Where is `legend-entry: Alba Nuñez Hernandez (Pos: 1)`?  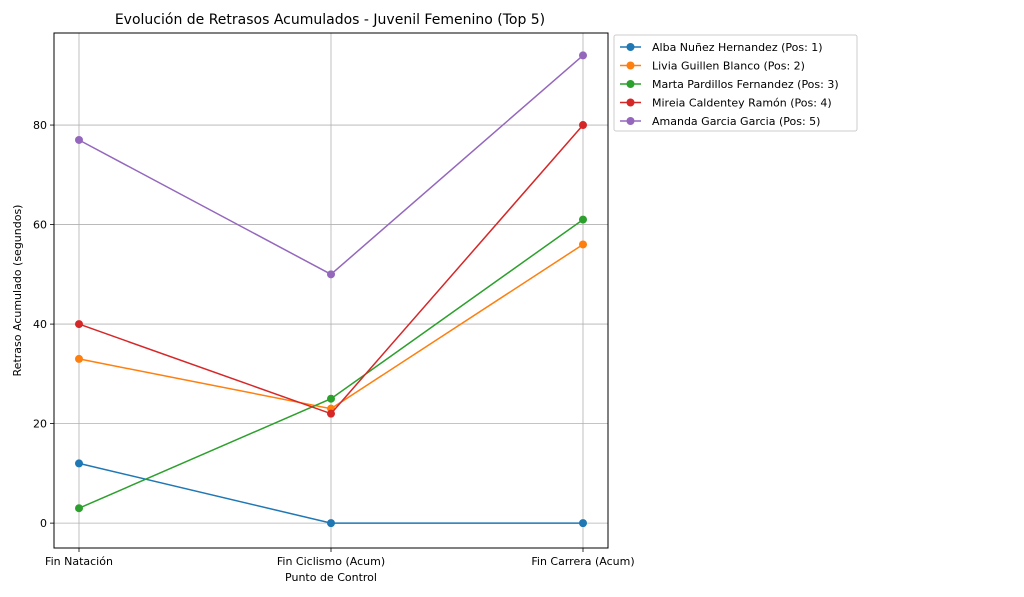 legend-entry: Alba Nuñez Hernandez (Pos: 1) is located at coordinates (721, 47).